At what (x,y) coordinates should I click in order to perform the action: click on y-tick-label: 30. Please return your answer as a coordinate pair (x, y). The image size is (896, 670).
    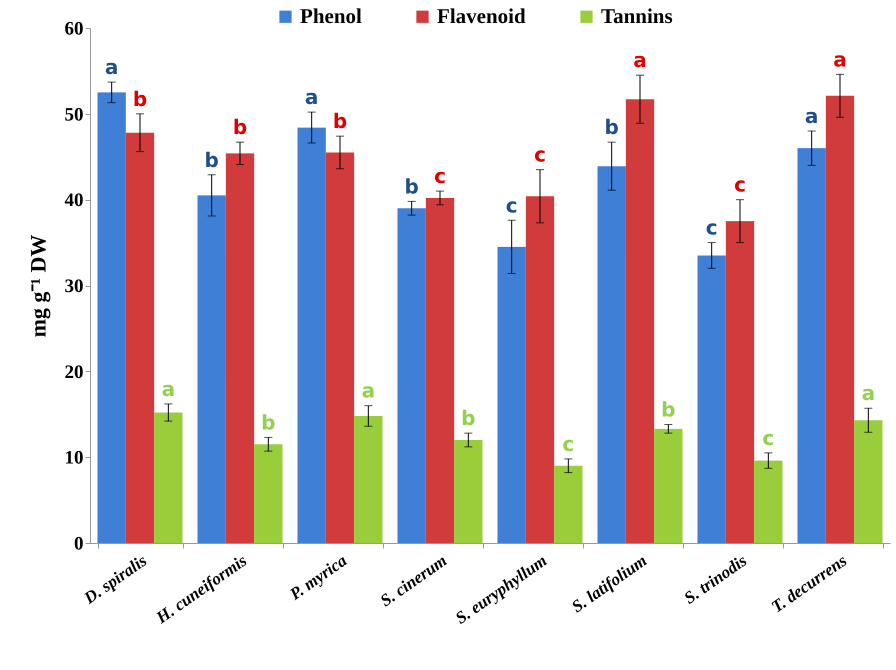
    Looking at the image, I should click on (74, 286).